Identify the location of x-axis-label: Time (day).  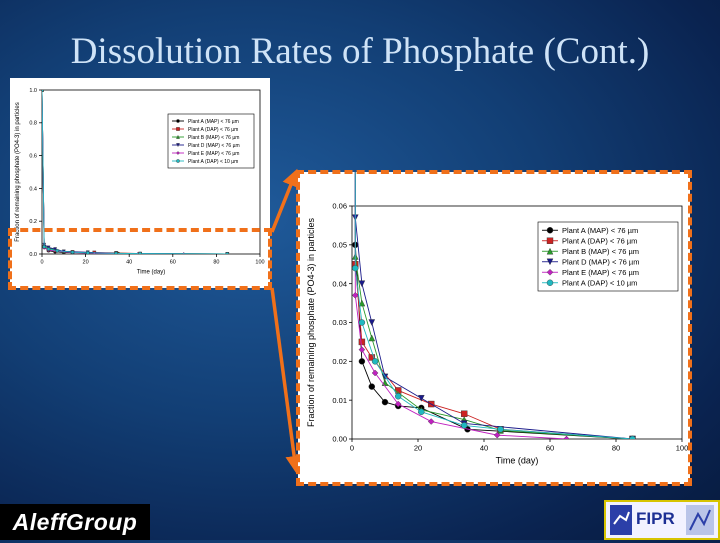
(151, 273).